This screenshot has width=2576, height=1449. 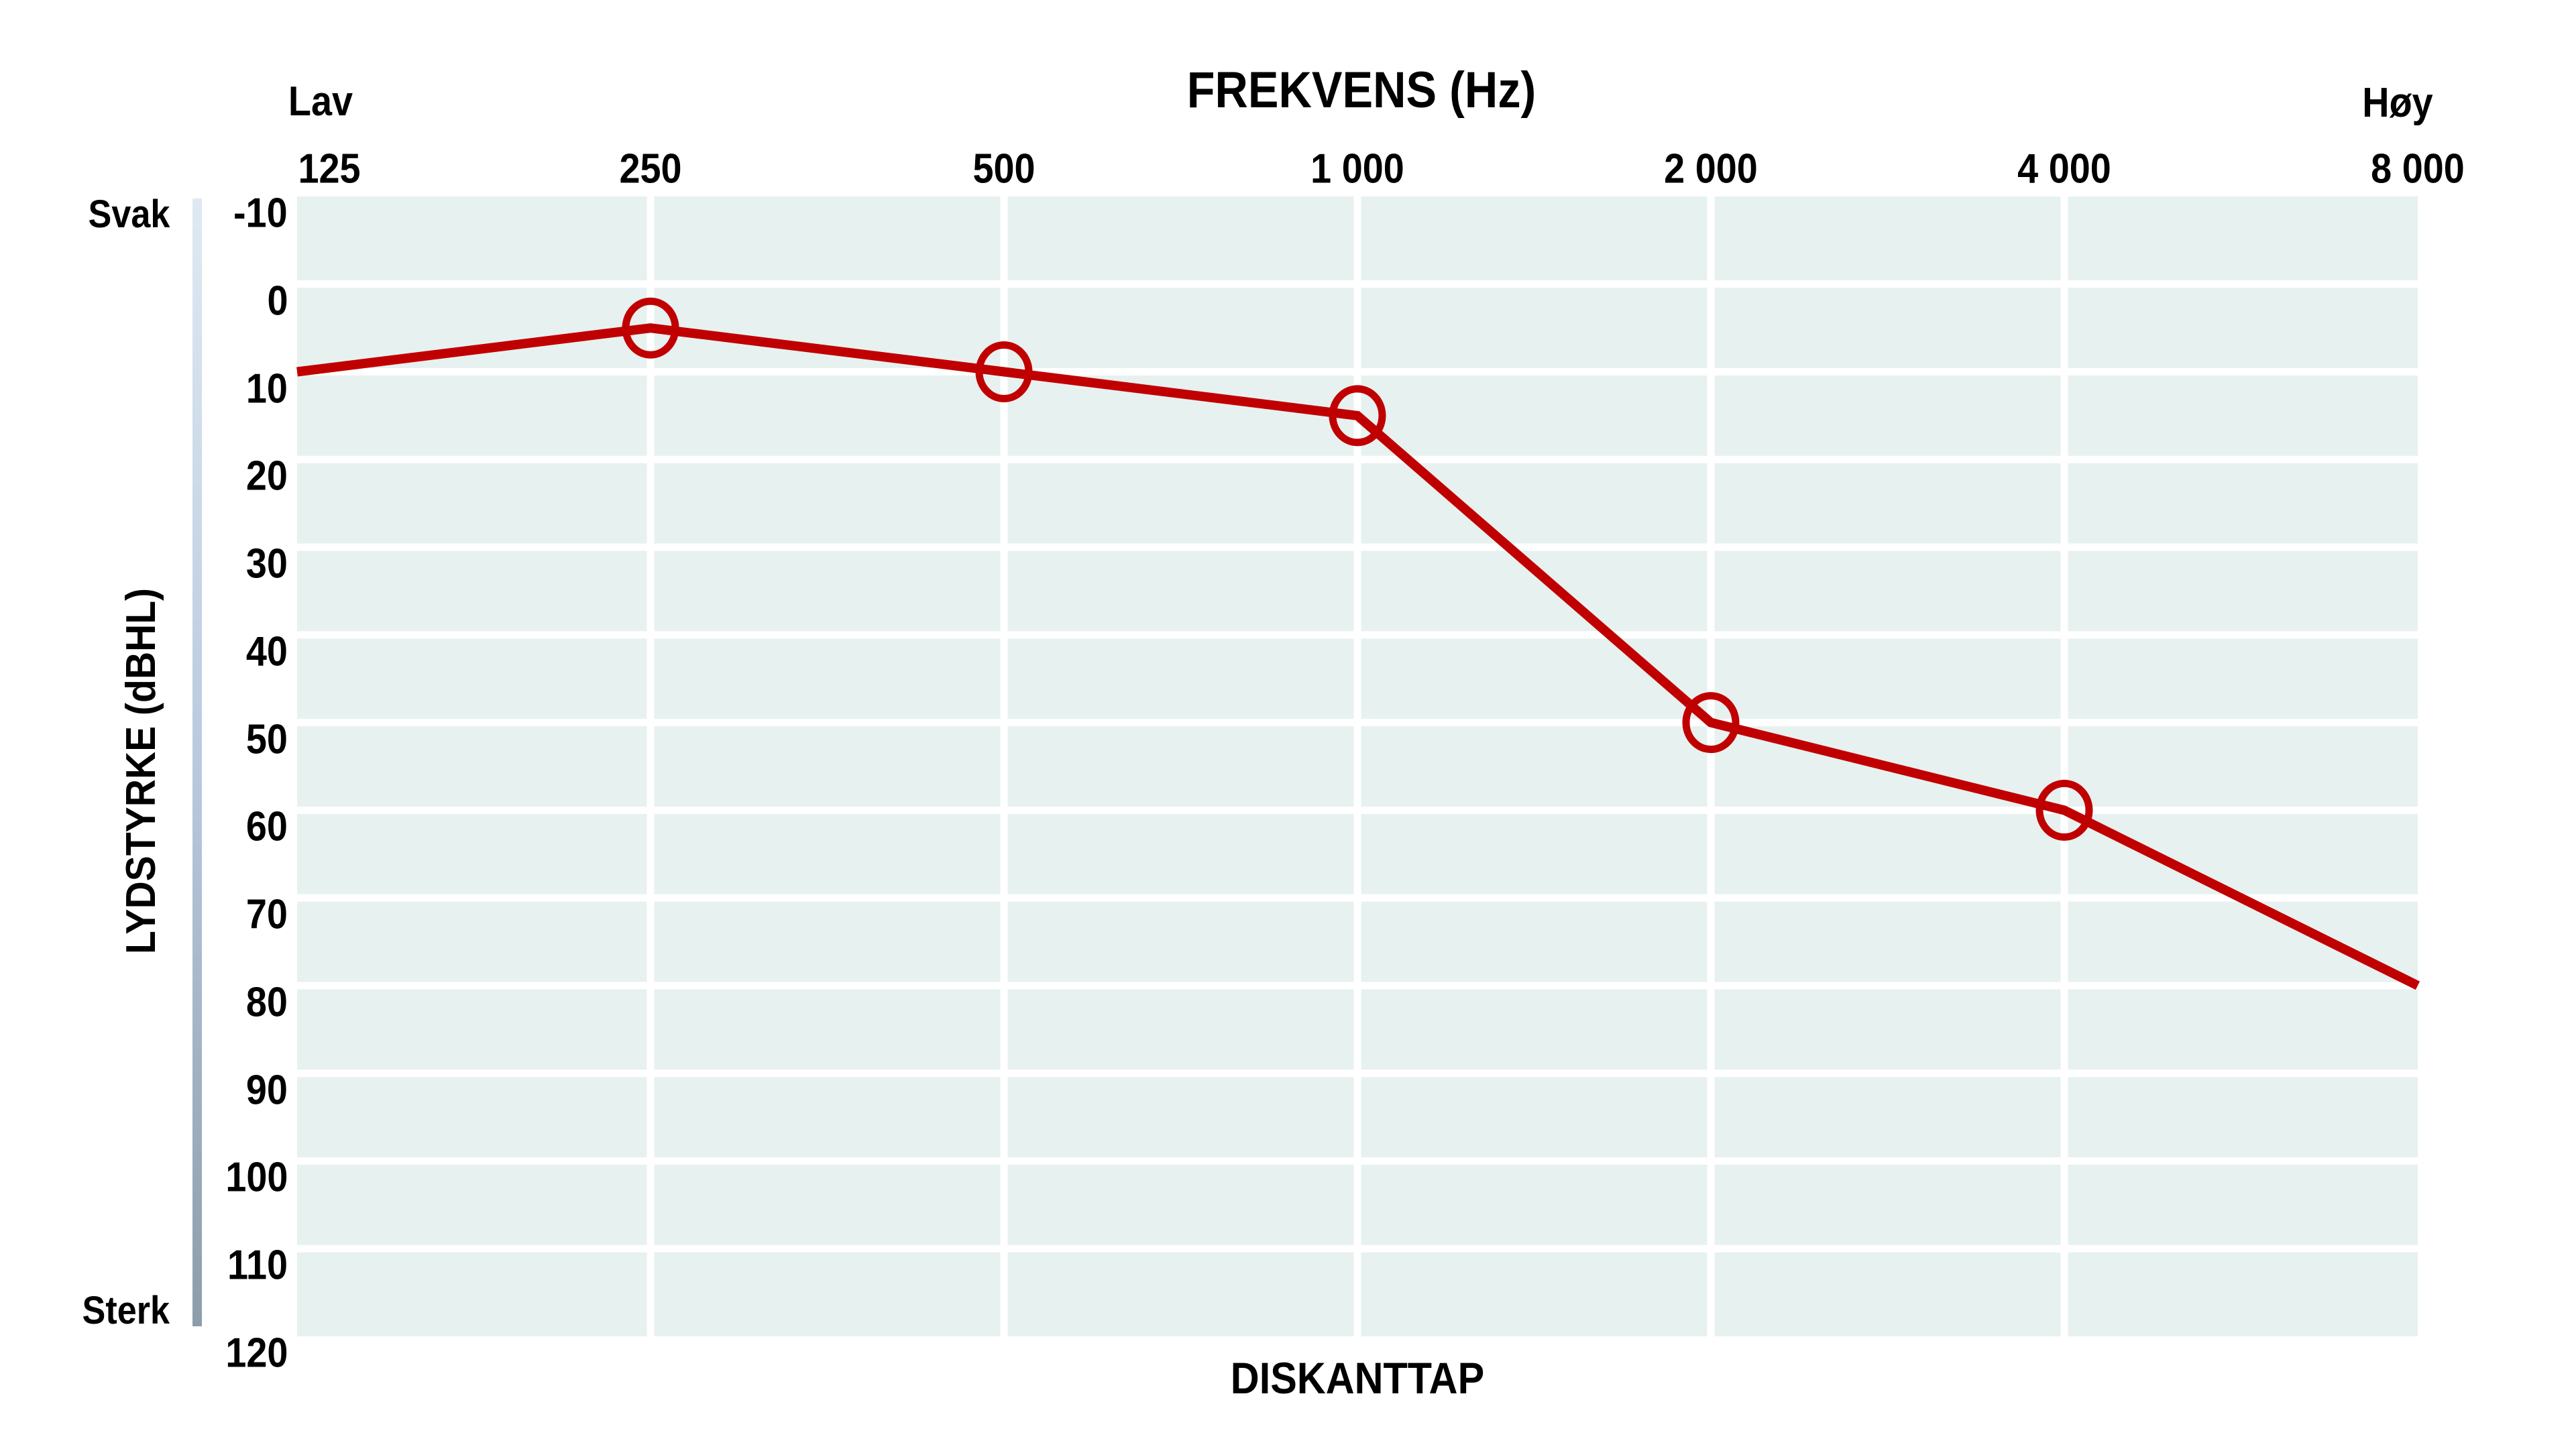 What do you see at coordinates (197, 762) in the screenshot?
I see `loudness-gradient-bar` at bounding box center [197, 762].